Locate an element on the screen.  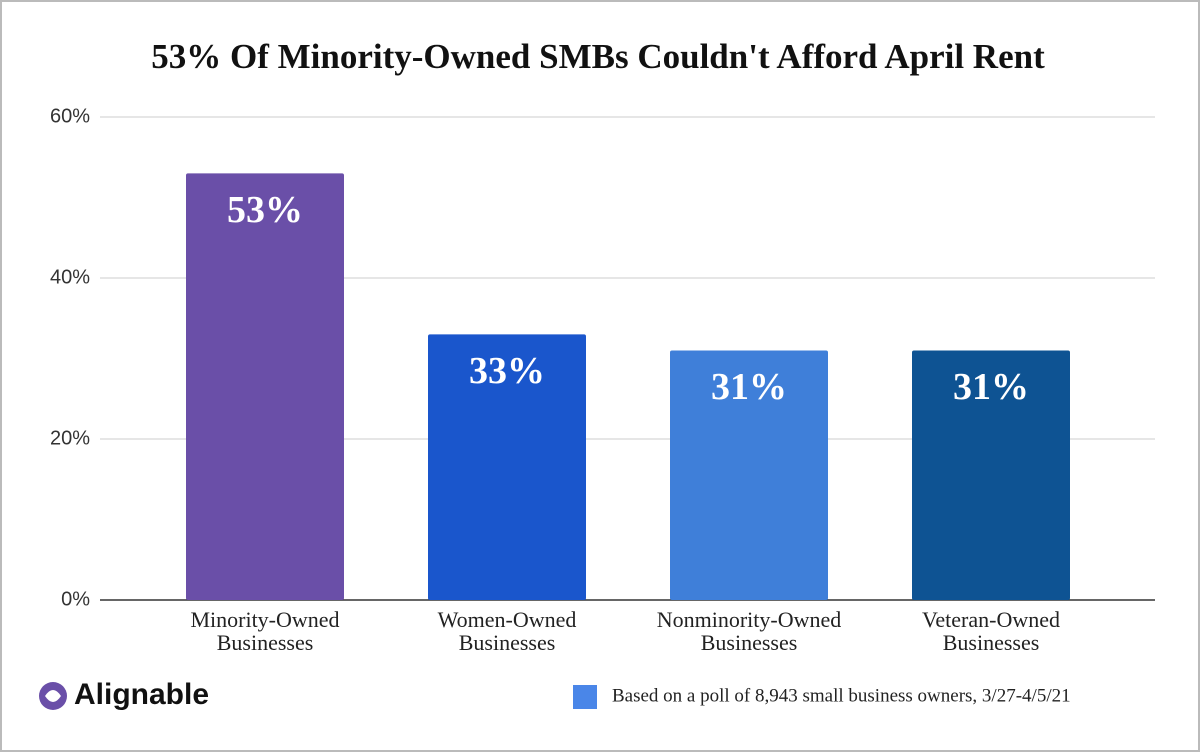
logo: Alignable is located at coordinates (124, 694).